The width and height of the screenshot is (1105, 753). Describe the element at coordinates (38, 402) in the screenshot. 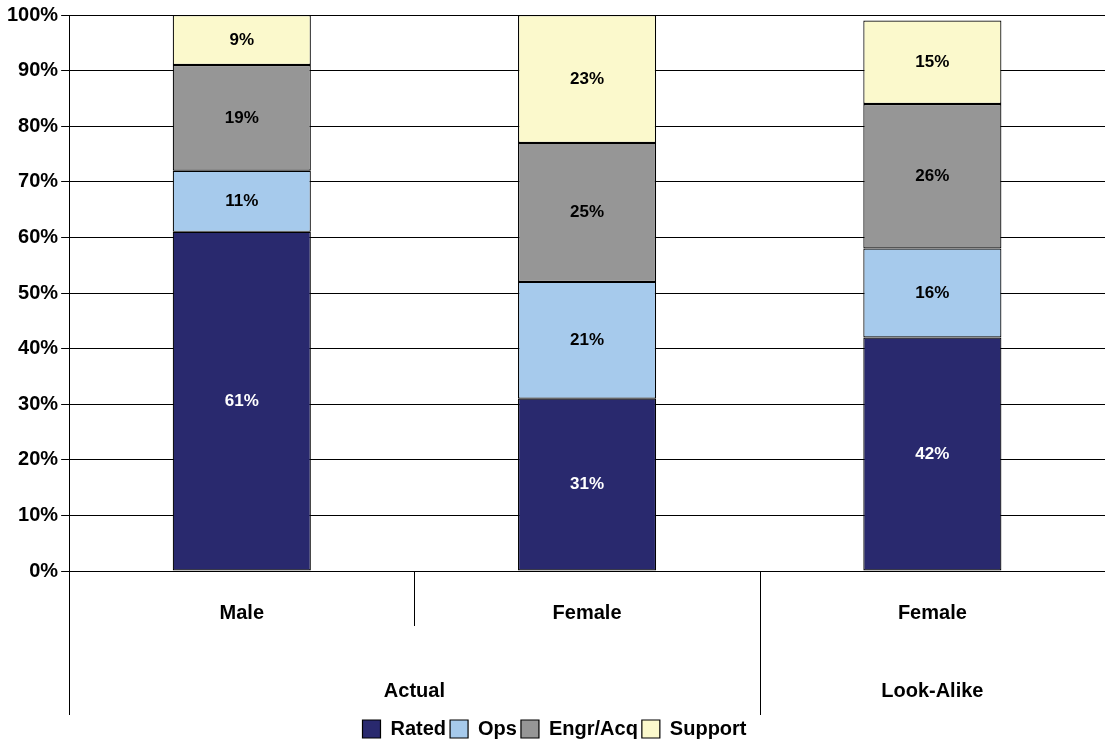

I see `y-tick-label: 30%` at that location.